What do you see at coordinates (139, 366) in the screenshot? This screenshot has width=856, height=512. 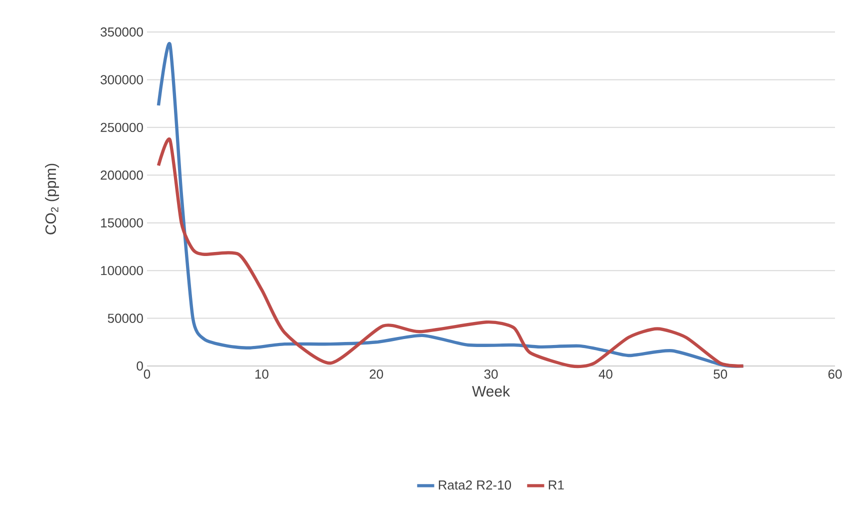 I see `y-tick-label: 0` at bounding box center [139, 366].